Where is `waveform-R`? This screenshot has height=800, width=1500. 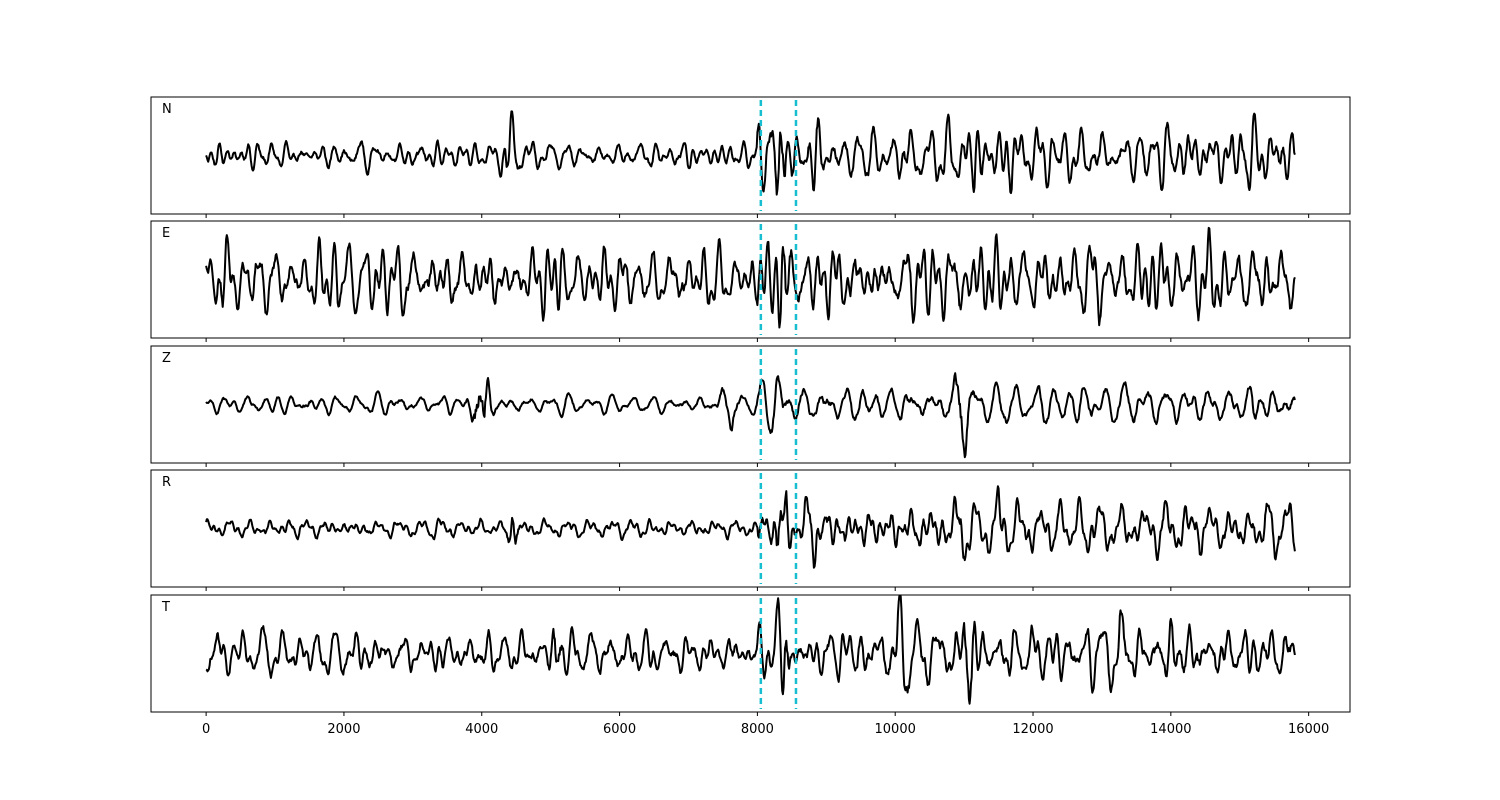
waveform-R is located at coordinates (750, 527).